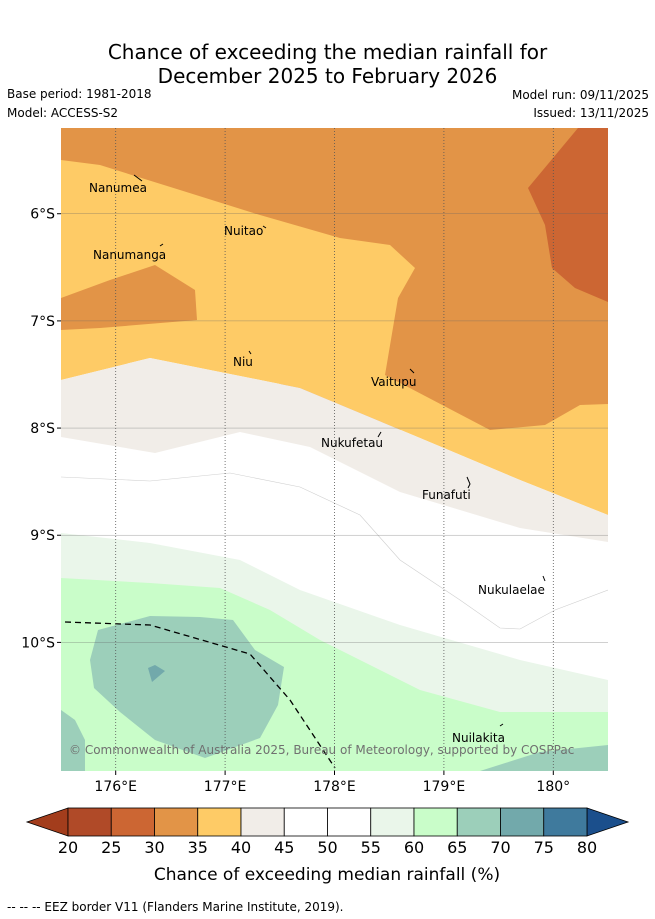  I want to click on y-tick-label-4: 10°S, so click(38, 643).